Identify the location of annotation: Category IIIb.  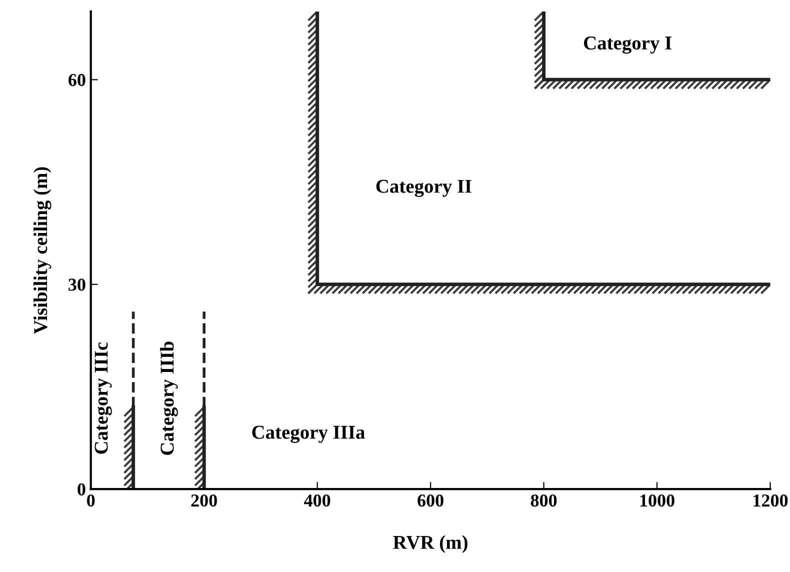
(169, 398).